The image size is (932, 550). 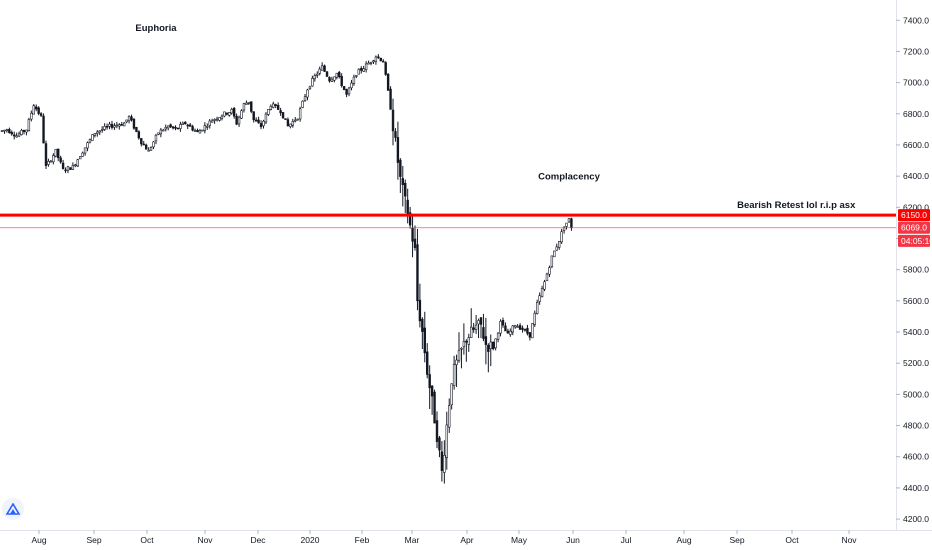 I want to click on y-tick-label: 4200.0, so click(x=916, y=519).